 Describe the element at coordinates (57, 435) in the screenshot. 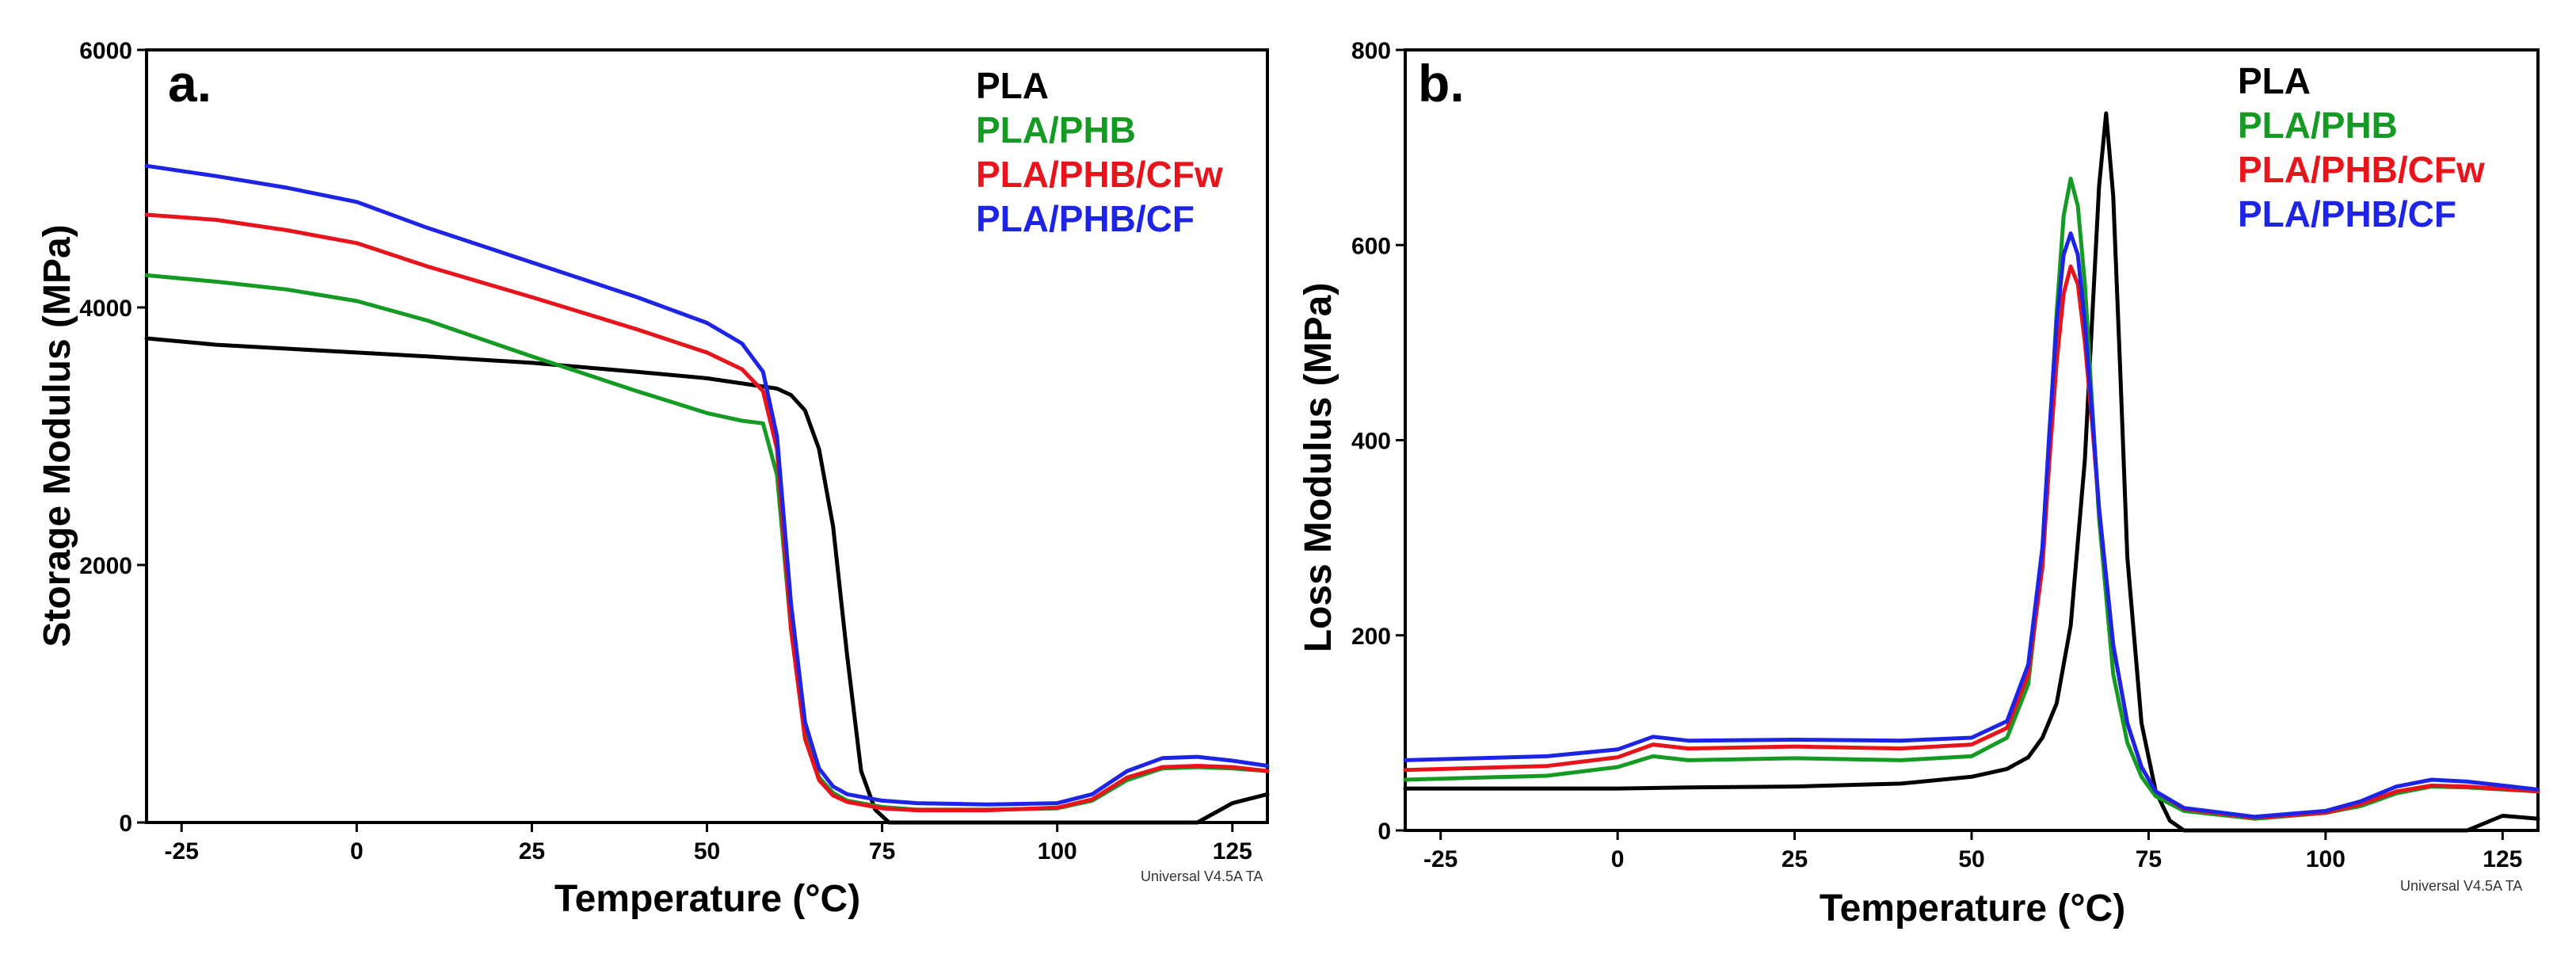

I see `panel-a-y-axis-title: Storage Modulus (MPa)` at that location.